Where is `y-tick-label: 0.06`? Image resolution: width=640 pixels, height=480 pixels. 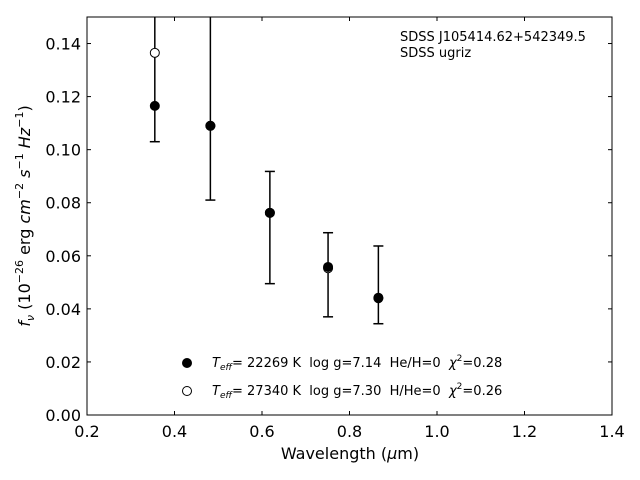 y-tick-label: 0.06 is located at coordinates (63, 256).